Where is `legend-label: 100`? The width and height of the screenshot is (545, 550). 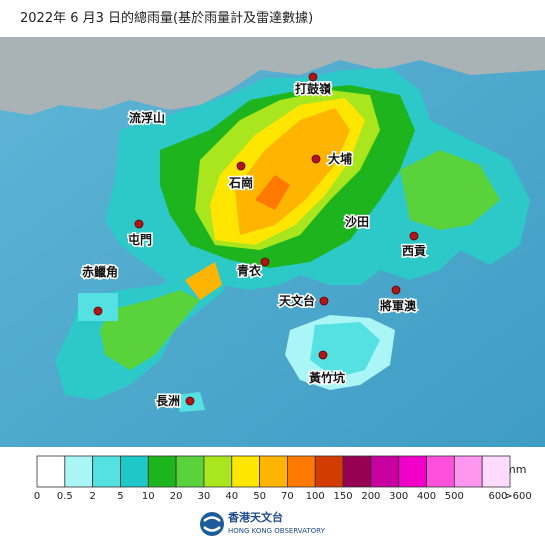 legend-label: 100 is located at coordinates (315, 496).